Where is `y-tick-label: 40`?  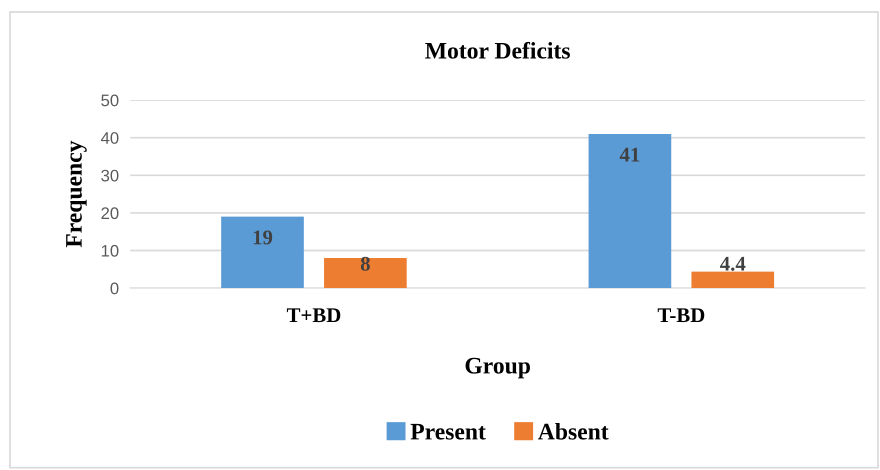 y-tick-label: 40 is located at coordinates (109, 138).